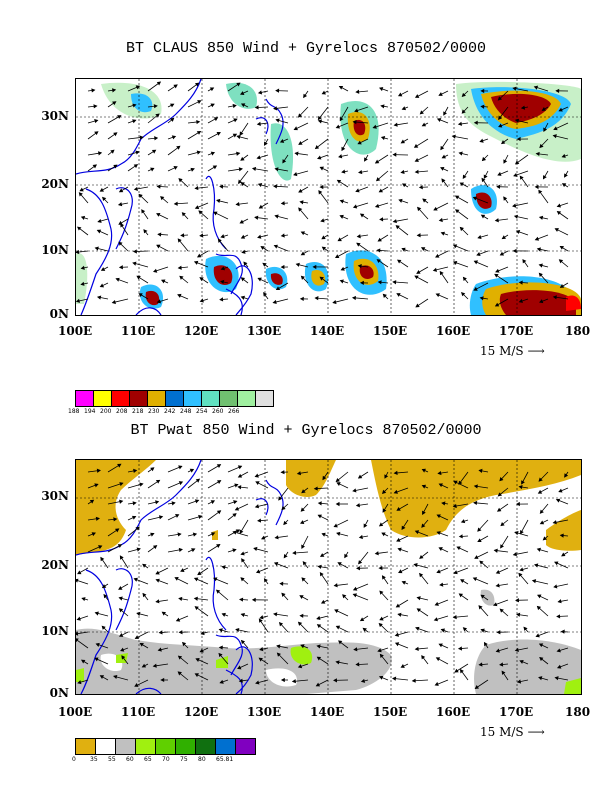  Describe the element at coordinates (75, 331) in the screenshot. I see `map1-xlabel-100e: 100E` at that location.